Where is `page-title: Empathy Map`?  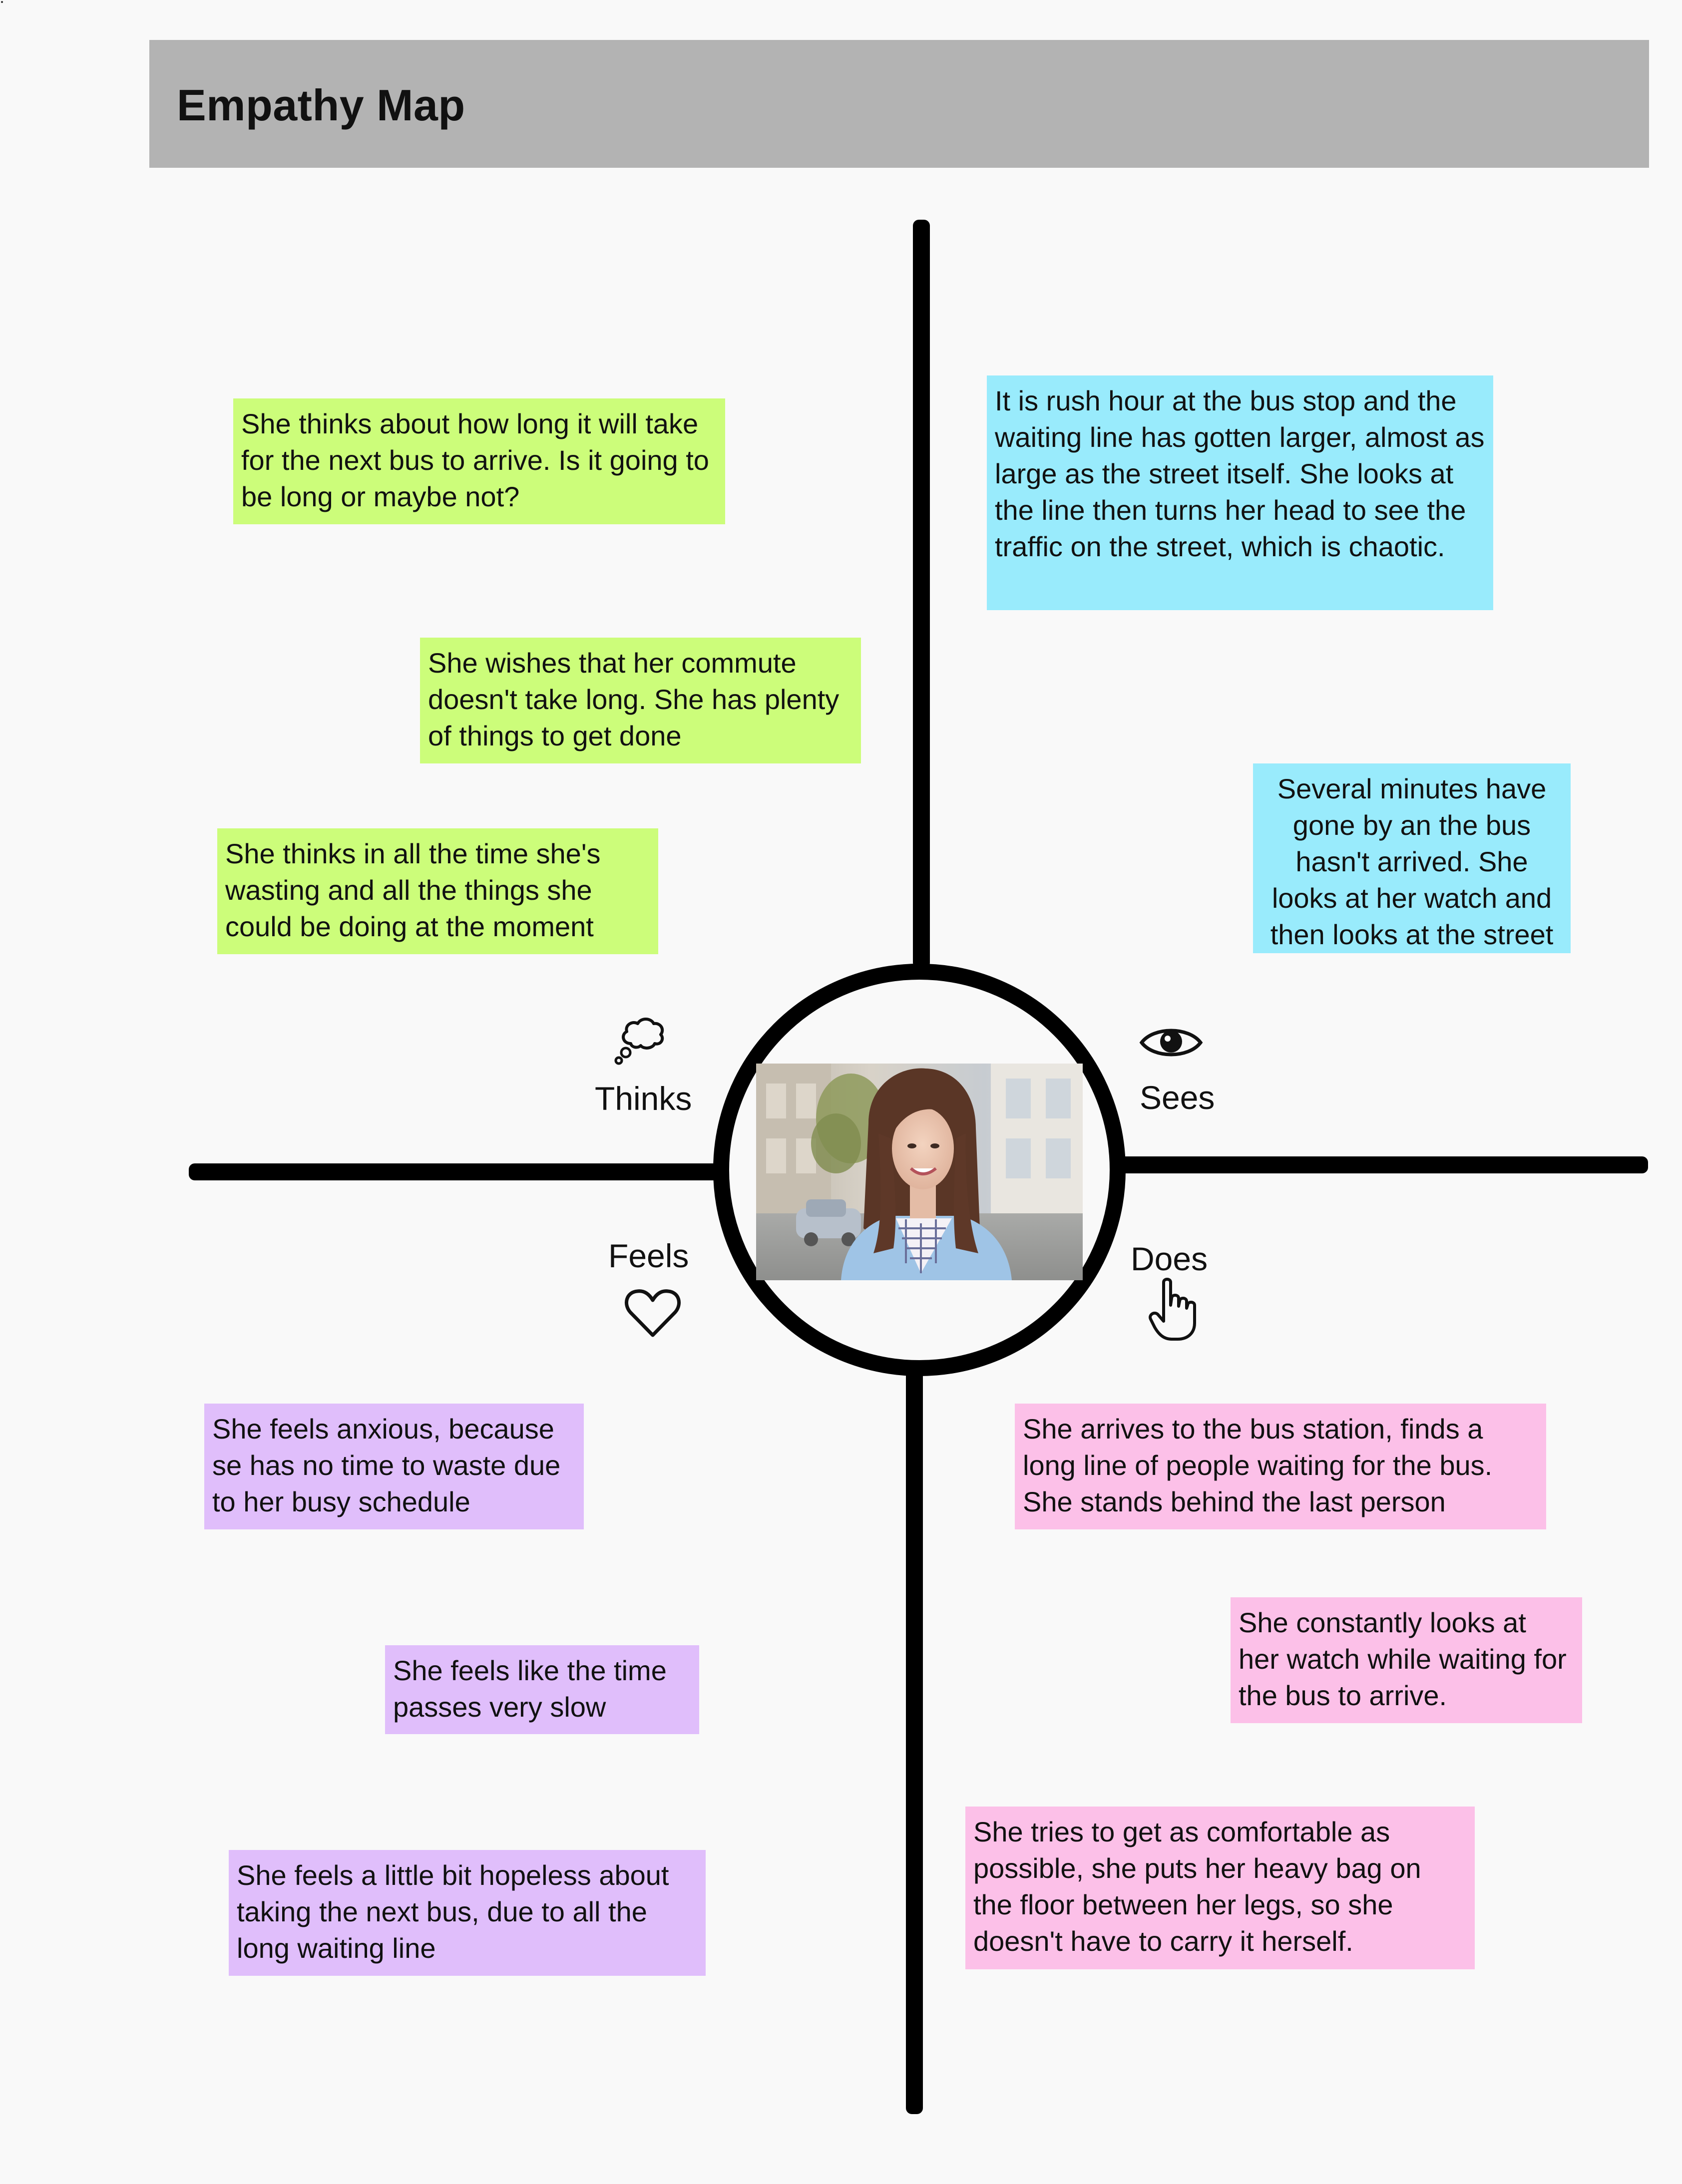 page-title: Empathy Map is located at coordinates (321, 105).